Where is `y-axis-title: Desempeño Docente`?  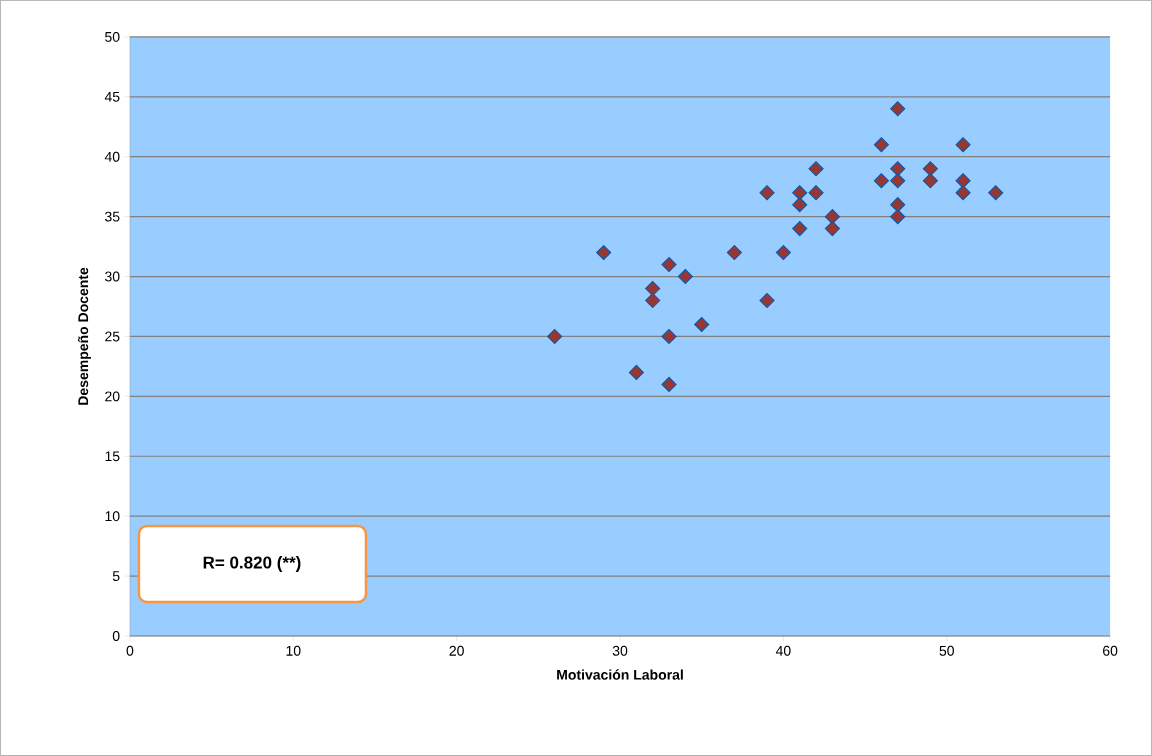 y-axis-title: Desempeño Docente is located at coordinates (84, 336).